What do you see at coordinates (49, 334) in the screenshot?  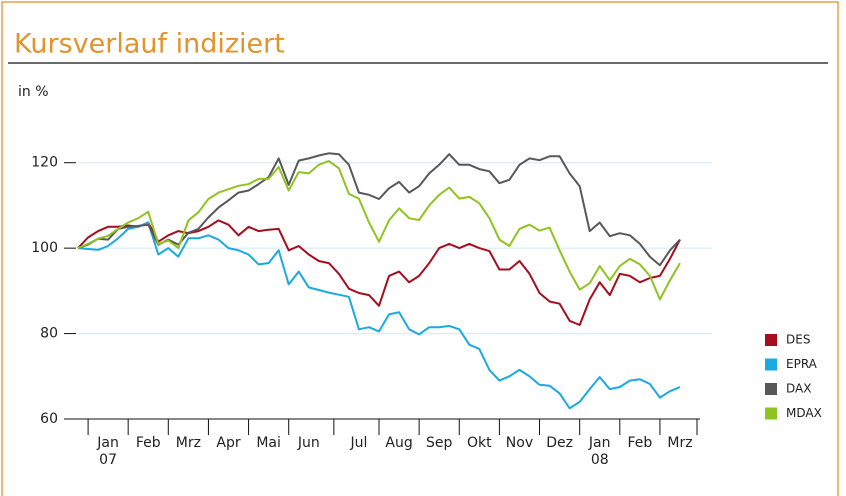 I see `y-tick-label: 80` at bounding box center [49, 334].